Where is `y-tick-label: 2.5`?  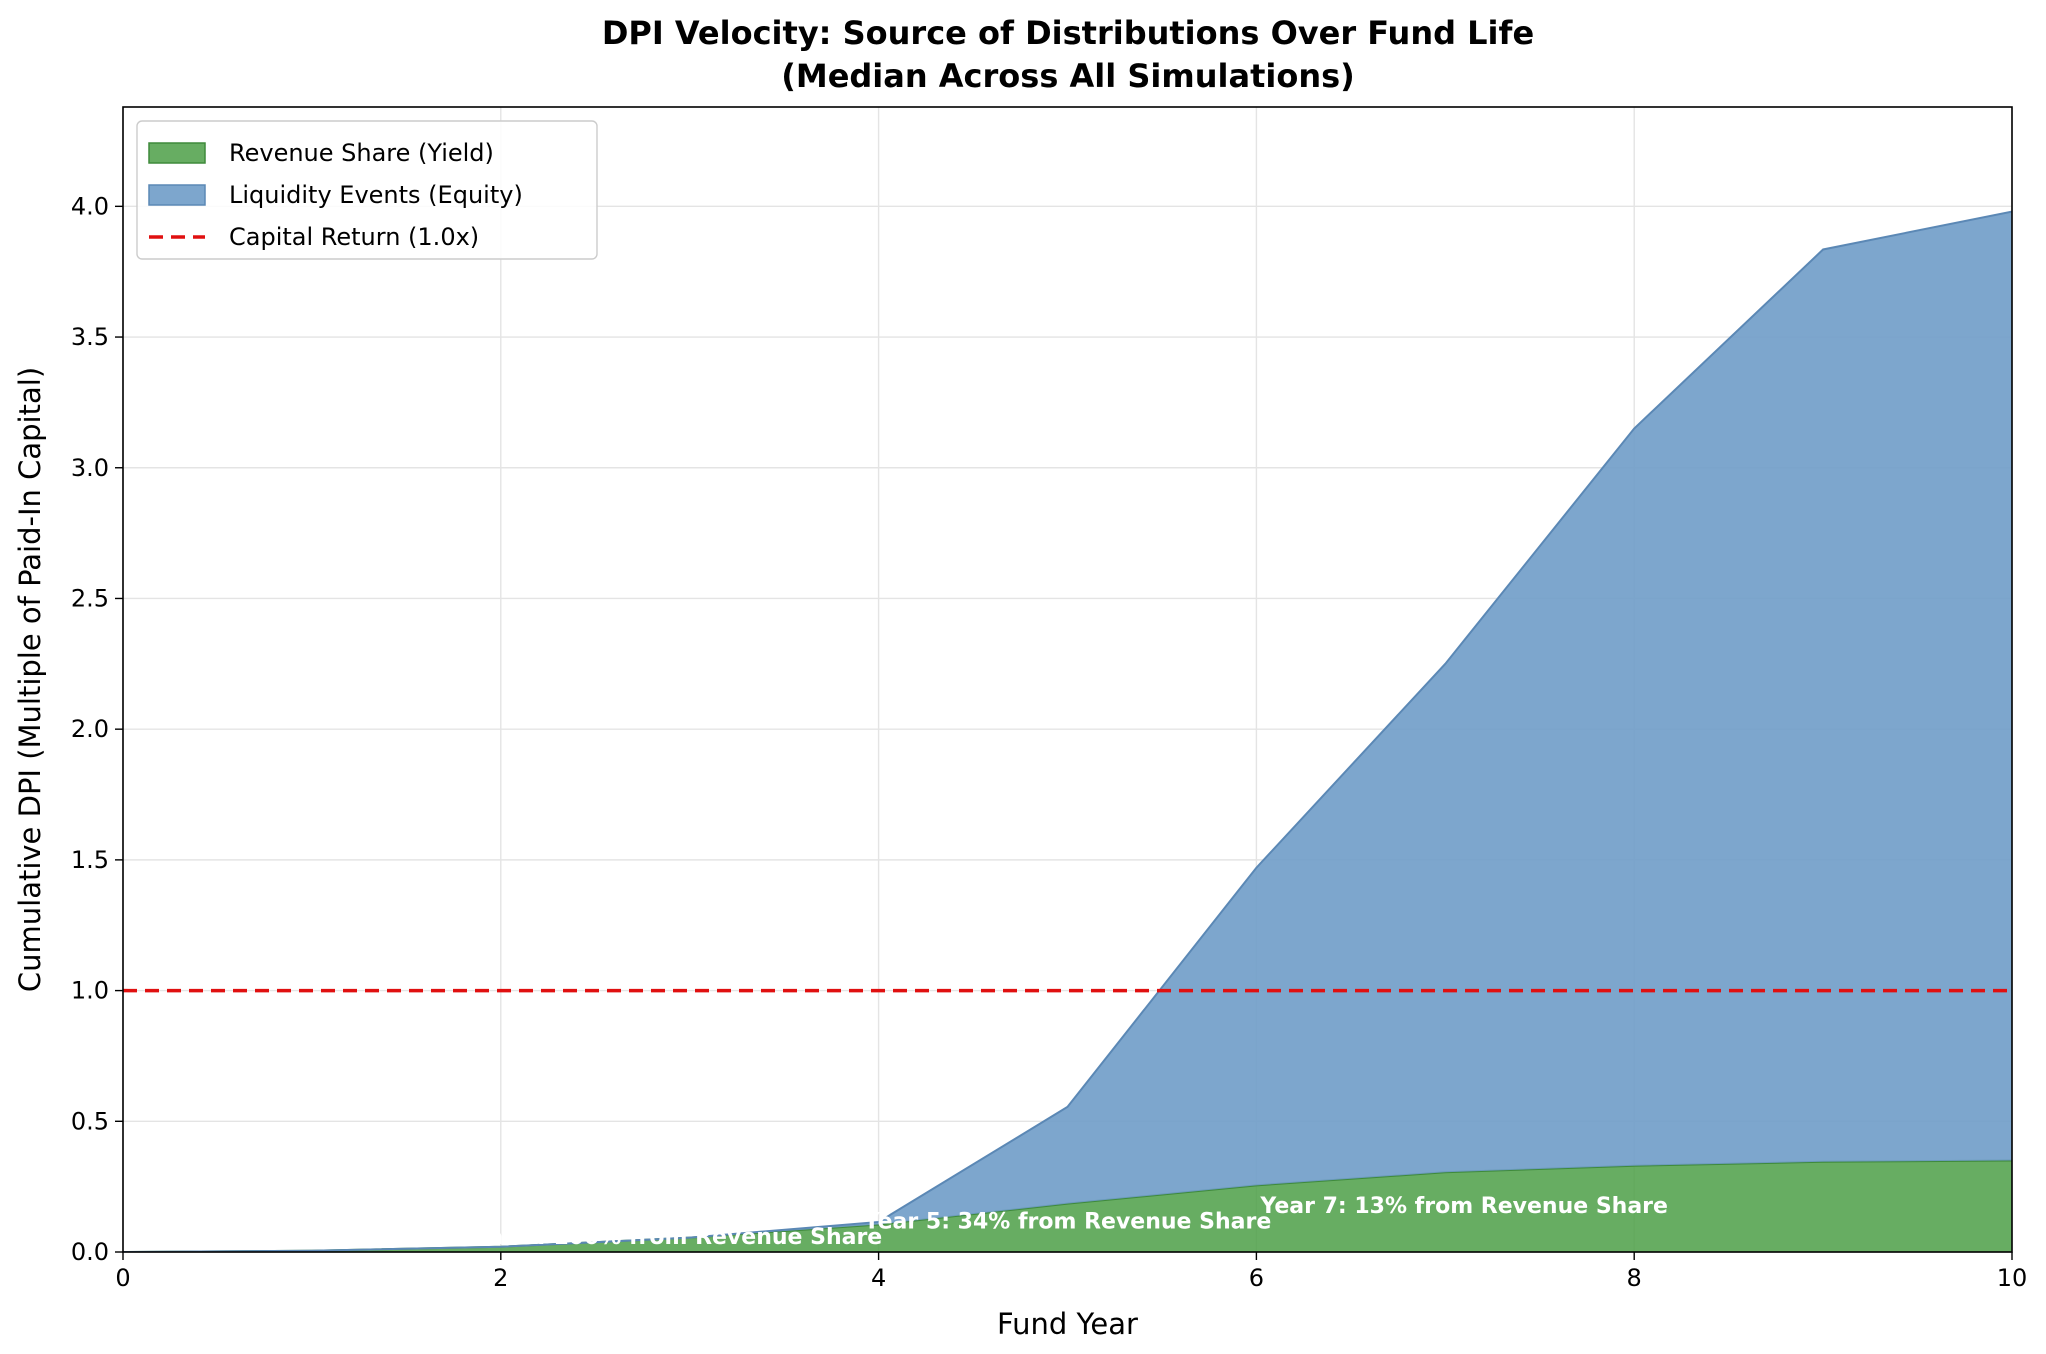 y-tick-label: 2.5 is located at coordinates (90, 598).